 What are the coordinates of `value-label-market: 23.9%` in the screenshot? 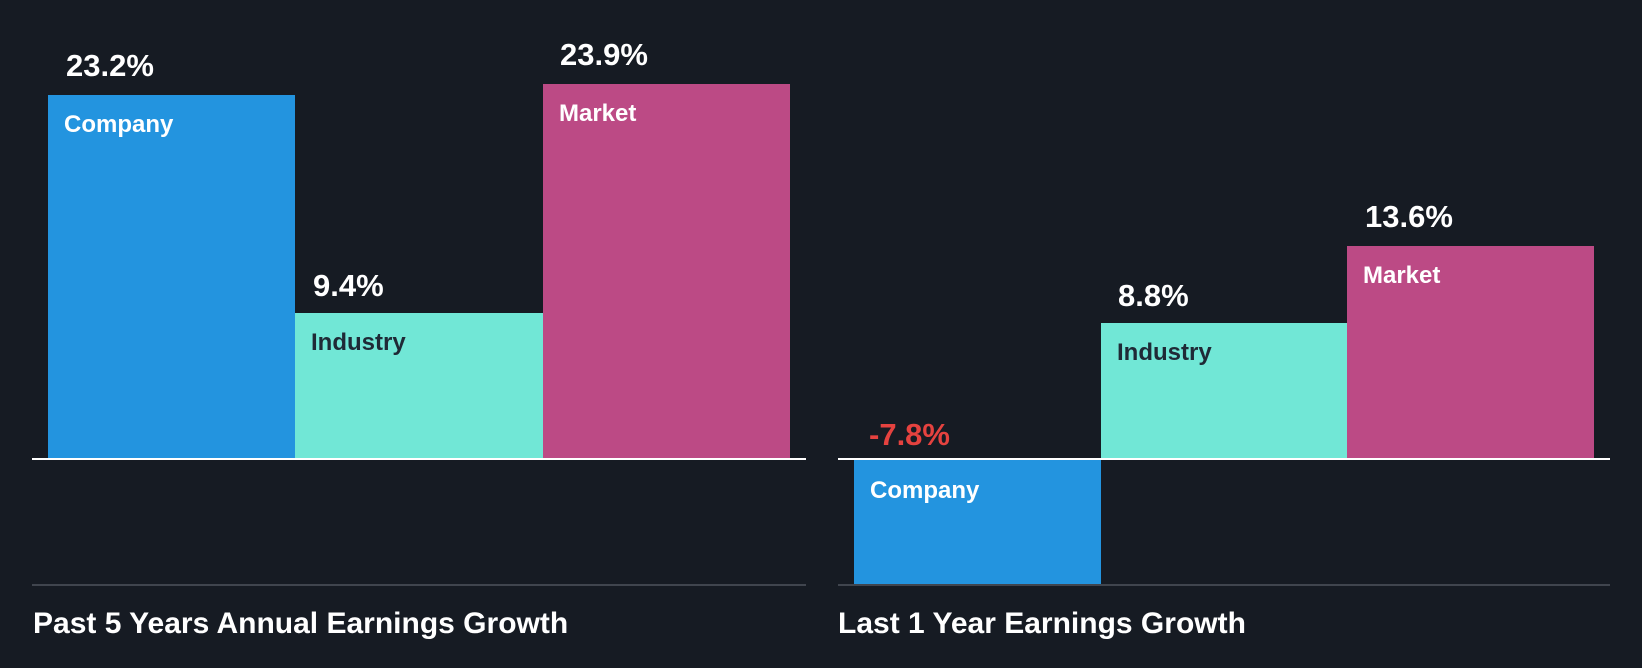 It's located at (604, 54).